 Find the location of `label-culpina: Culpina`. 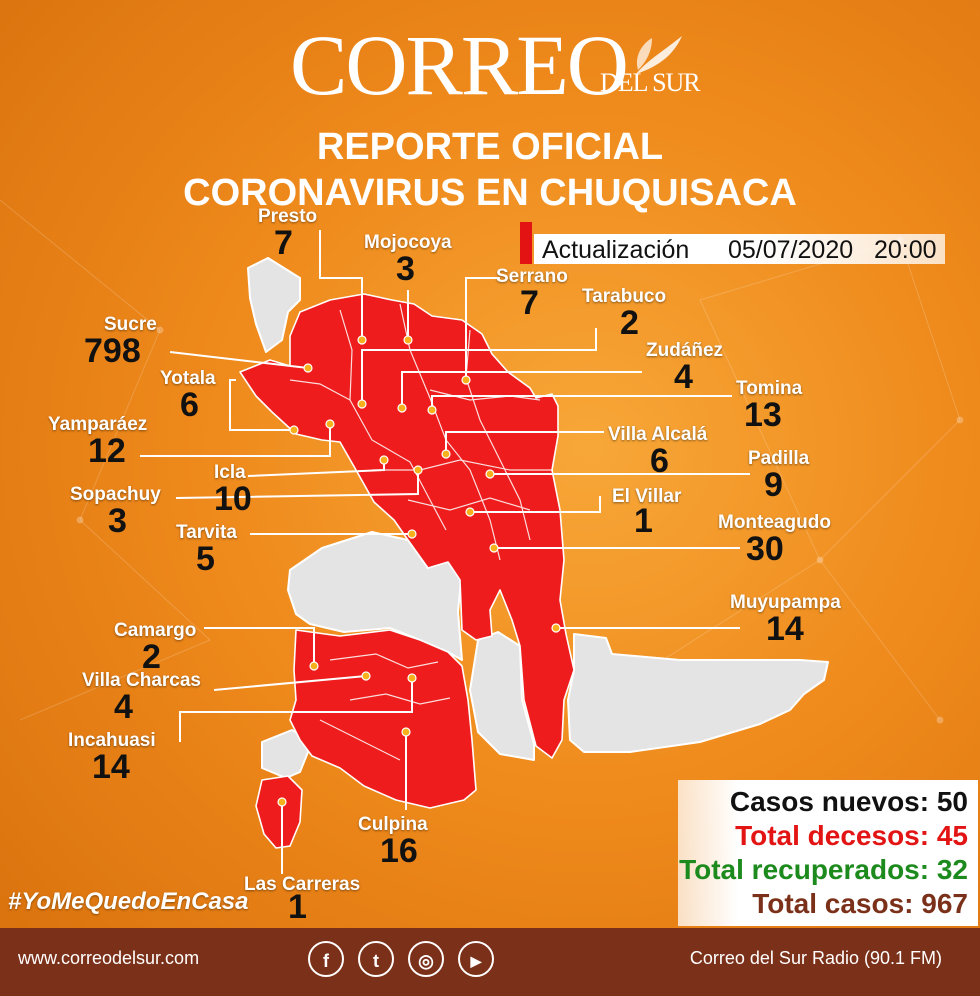

label-culpina: Culpina is located at coordinates (393, 824).